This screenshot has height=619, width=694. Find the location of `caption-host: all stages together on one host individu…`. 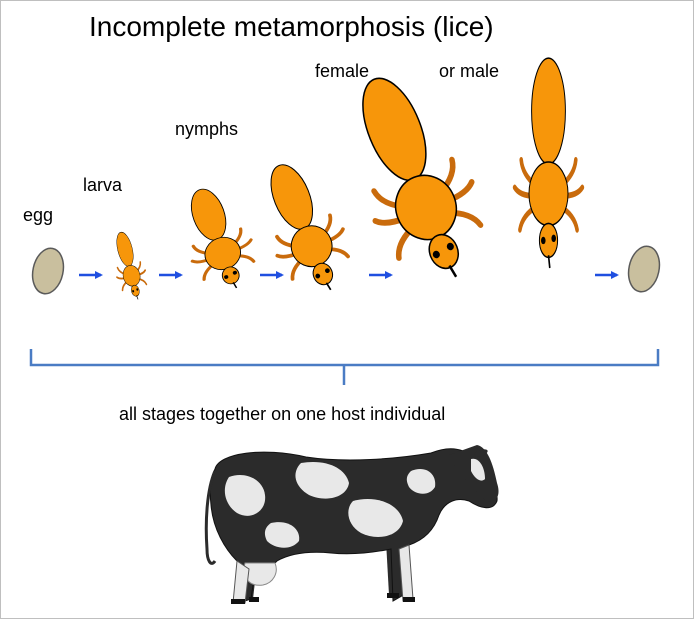

caption-host: all stages together on one host individu… is located at coordinates (282, 414).